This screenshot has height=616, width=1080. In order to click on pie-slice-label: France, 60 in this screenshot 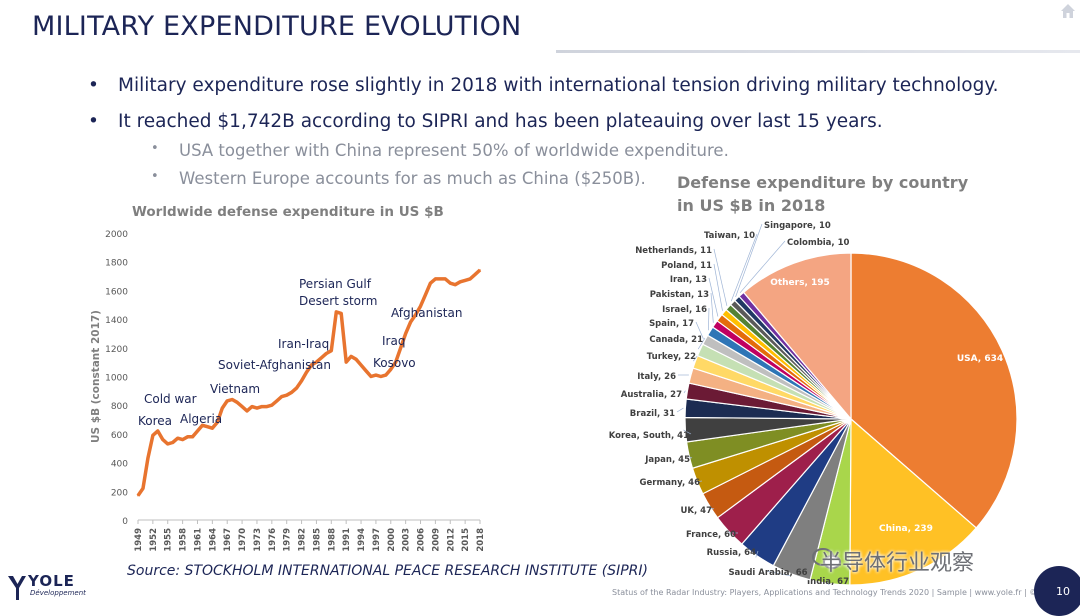, I will do `click(711, 535)`.